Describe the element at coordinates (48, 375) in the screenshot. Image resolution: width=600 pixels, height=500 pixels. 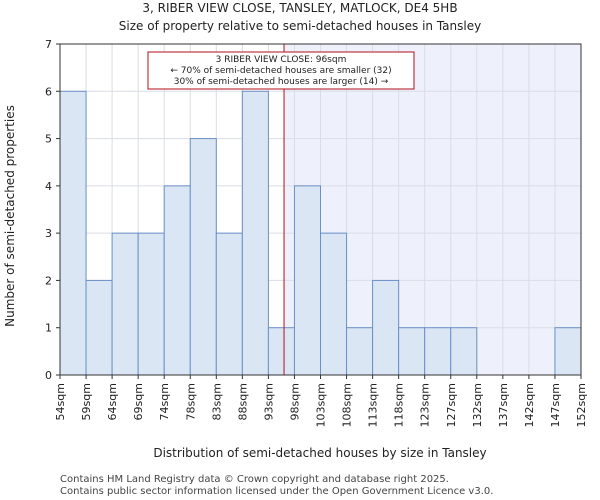
I see `y-tick-label: 0` at that location.